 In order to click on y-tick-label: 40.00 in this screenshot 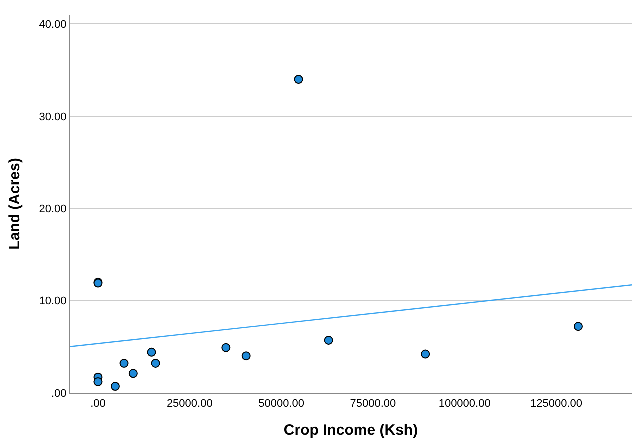, I will do `click(53, 25)`.